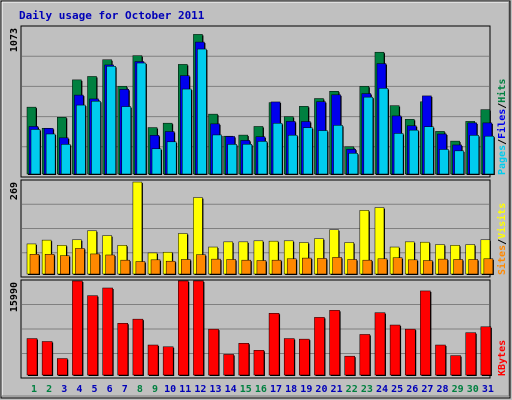 The image size is (512, 400). I want to click on x-tick-label-day-2: 2, so click(49, 389).